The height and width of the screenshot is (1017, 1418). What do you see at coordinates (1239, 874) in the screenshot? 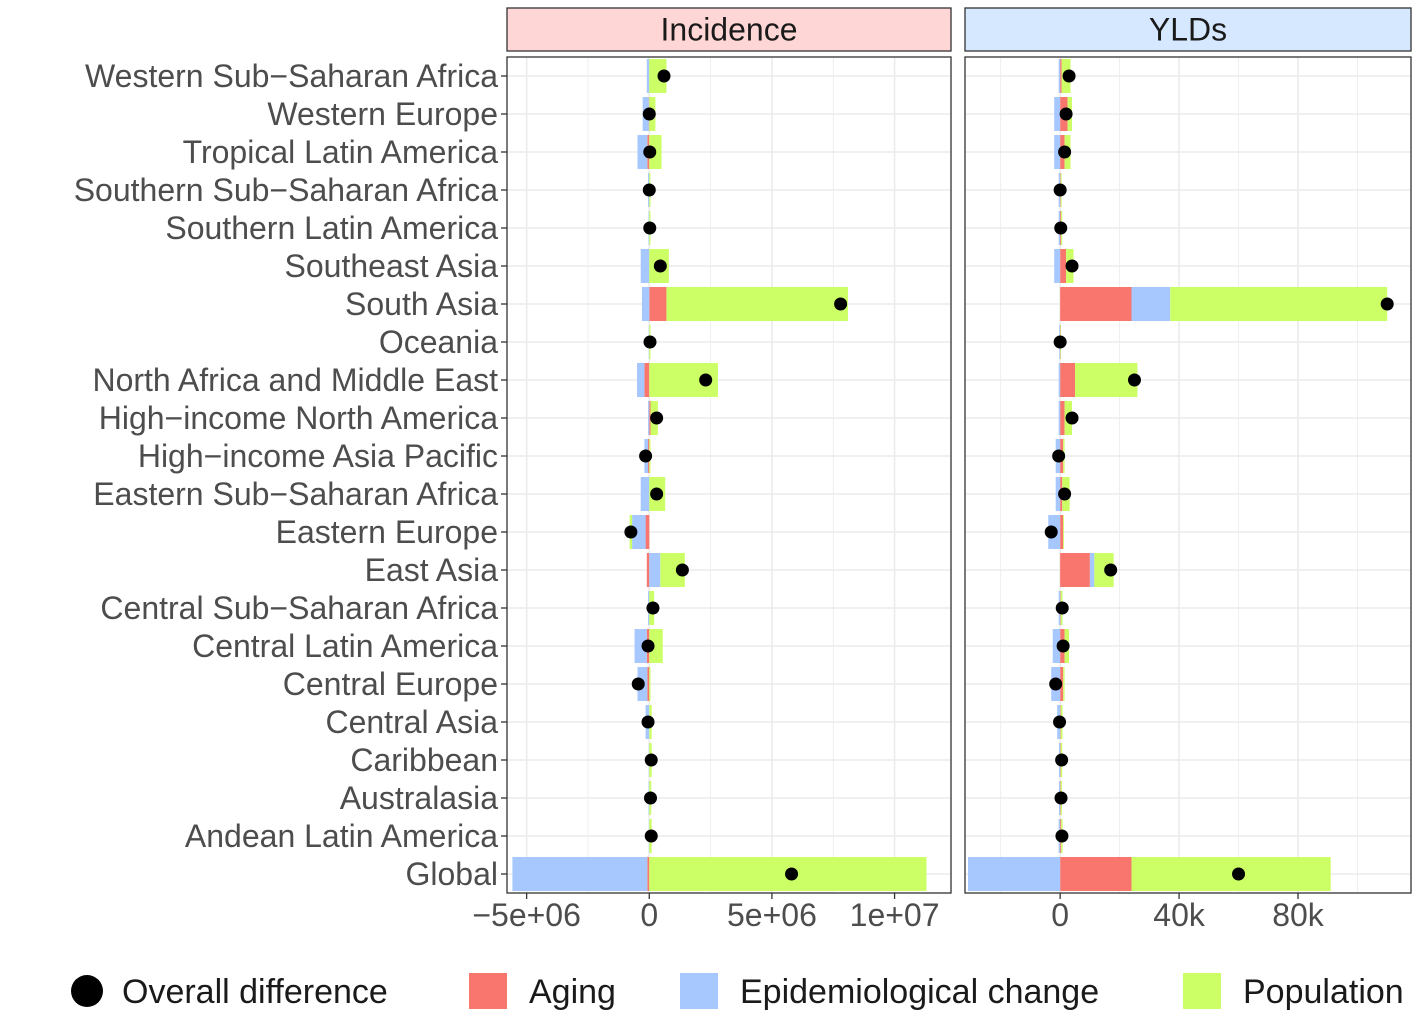
I see `ylds-overall-point-global` at bounding box center [1239, 874].